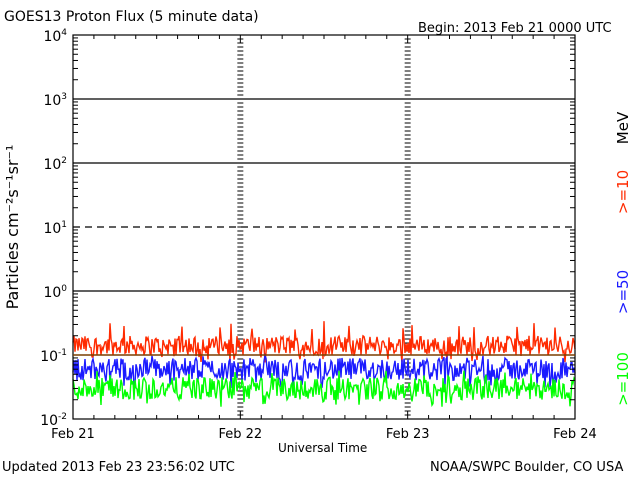  I want to click on series-layer, so click(324, 364).